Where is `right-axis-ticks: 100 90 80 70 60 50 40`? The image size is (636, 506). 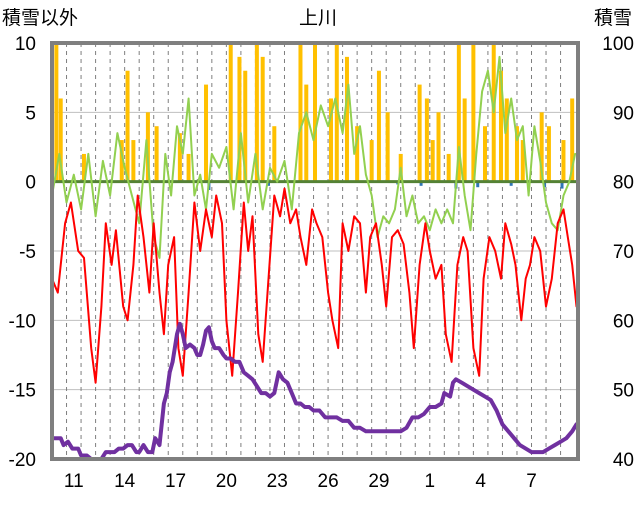
right-axis-ticks: 100 90 80 70 60 50 40 is located at coordinates (618, 252).